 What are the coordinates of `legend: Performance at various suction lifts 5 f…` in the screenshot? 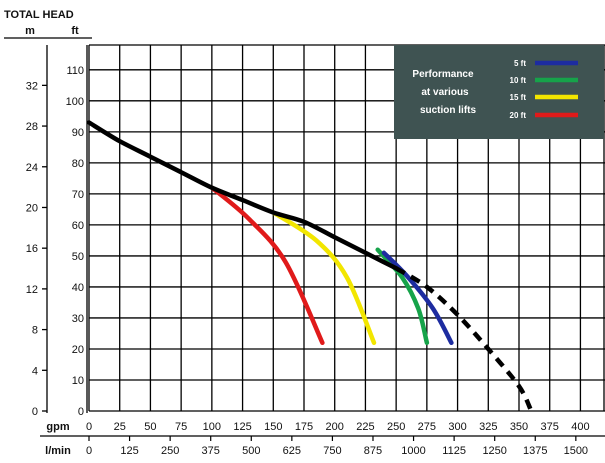 It's located at (499, 92).